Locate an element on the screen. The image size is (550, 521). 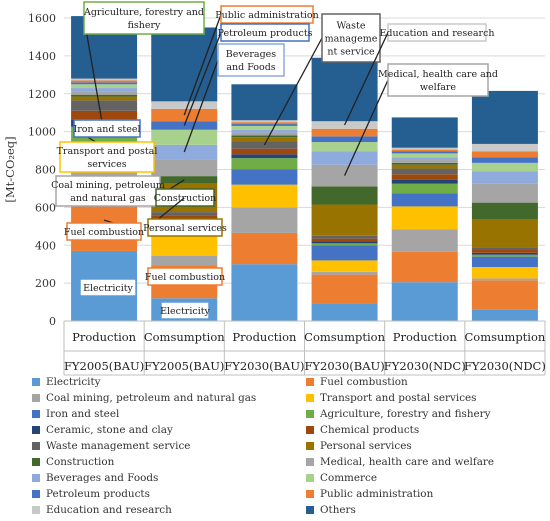
y-axis-label: [Mt-CO₂eq] is located at coordinates (10, 169).